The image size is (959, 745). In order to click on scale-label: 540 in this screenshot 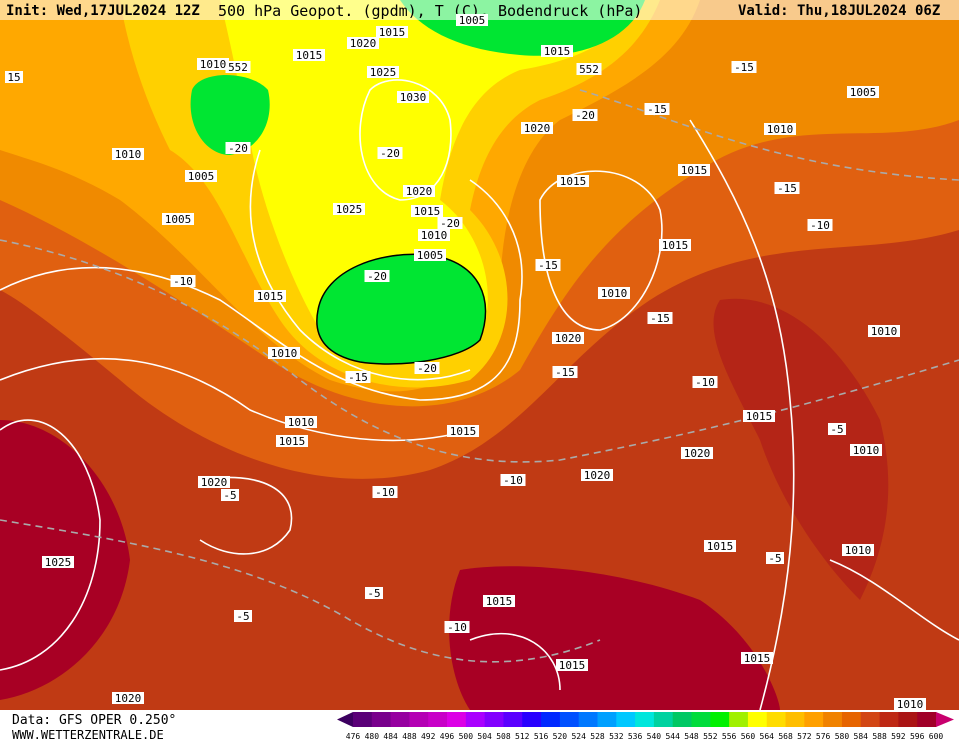, I will do `click(654, 736)`.